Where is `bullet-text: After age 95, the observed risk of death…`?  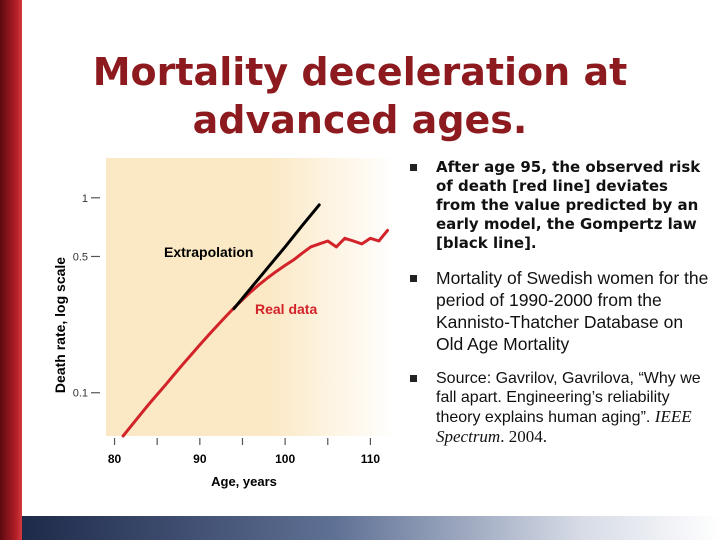 bullet-text: After age 95, the observed risk of death… is located at coordinates (568, 205).